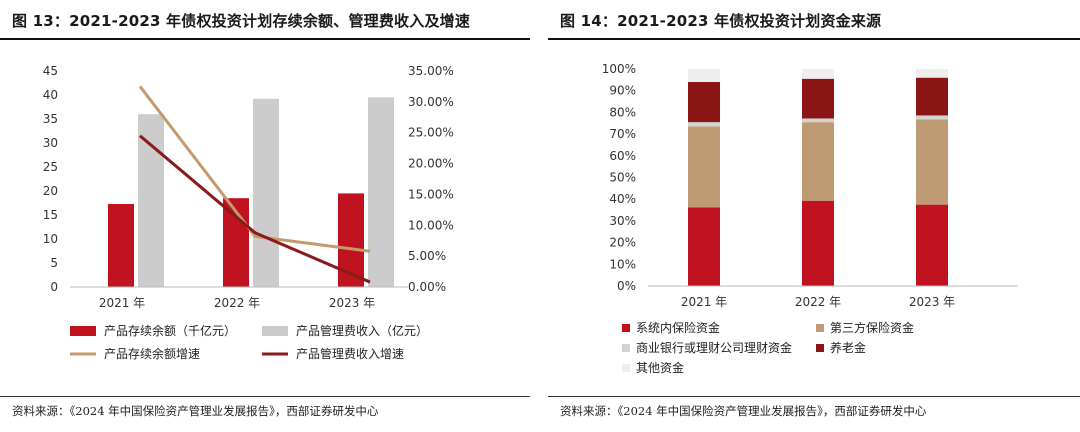 The image size is (1080, 432). I want to click on figure-13-title: 图 13：2021-2023 年债权投资计划存续余额、管理费收入及增速, so click(241, 21).